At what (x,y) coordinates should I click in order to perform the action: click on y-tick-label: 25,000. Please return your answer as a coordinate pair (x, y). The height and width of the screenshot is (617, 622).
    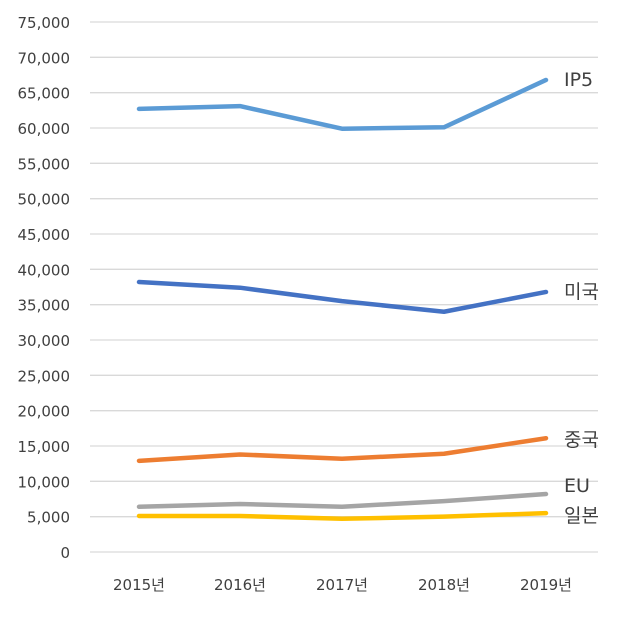
    Looking at the image, I should click on (44, 376).